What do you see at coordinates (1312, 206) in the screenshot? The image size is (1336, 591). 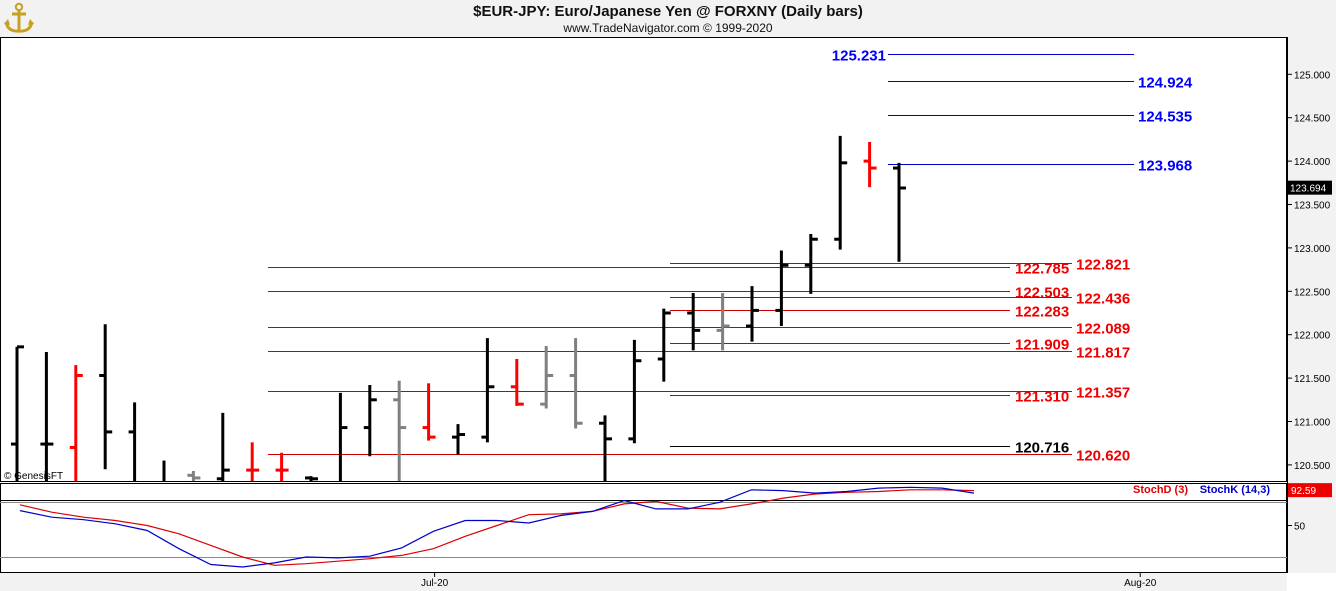 I see `price-tick-label-6: 123.500` at bounding box center [1312, 206].